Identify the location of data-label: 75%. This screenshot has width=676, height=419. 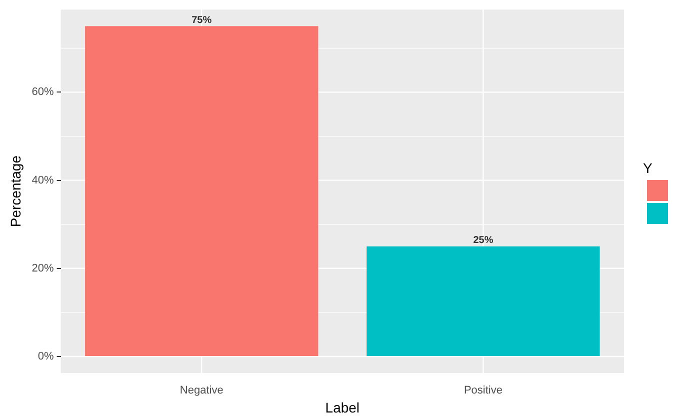
(202, 20).